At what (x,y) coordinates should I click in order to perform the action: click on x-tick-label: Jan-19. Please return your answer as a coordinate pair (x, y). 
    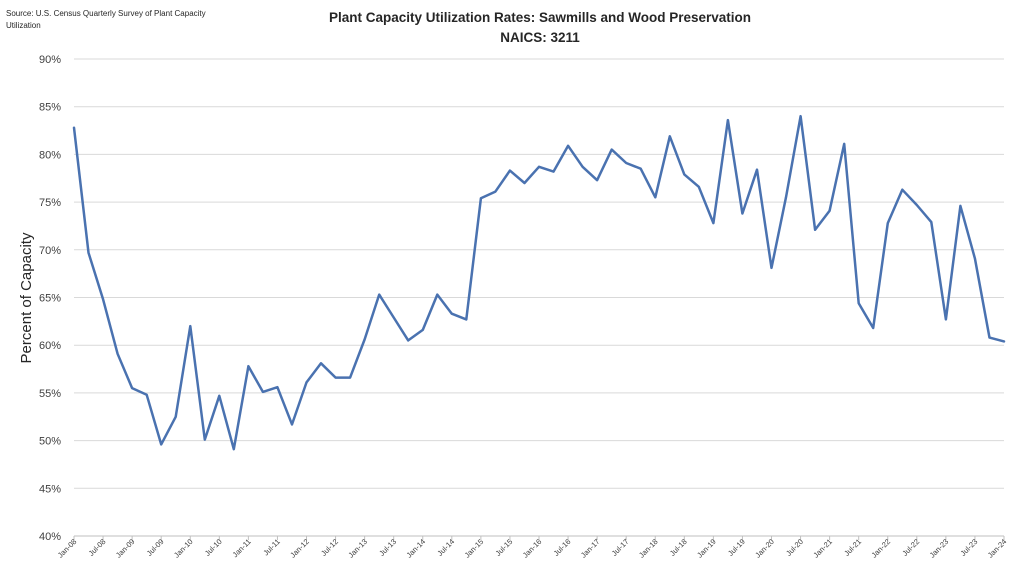
    Looking at the image, I should click on (706, 548).